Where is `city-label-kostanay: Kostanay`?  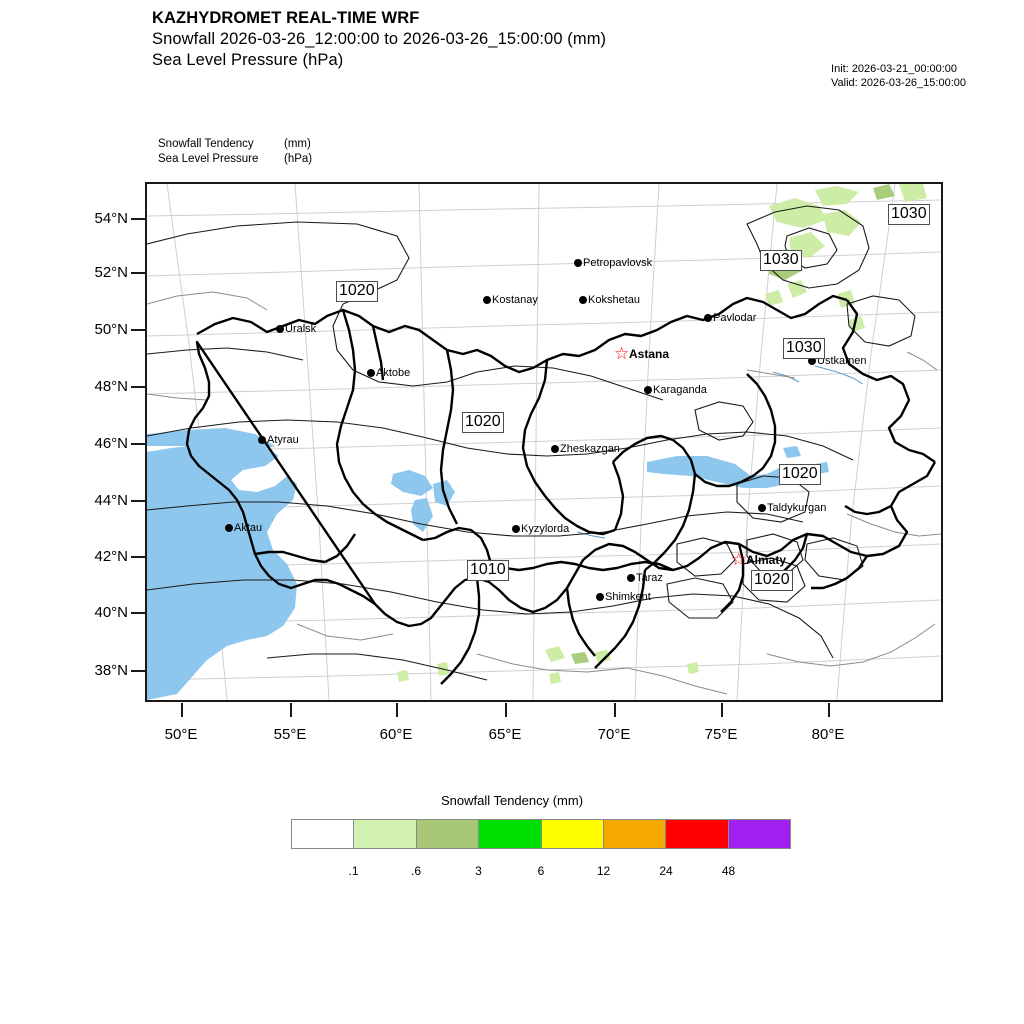
city-label-kostanay: Kostanay is located at coordinates (515, 300).